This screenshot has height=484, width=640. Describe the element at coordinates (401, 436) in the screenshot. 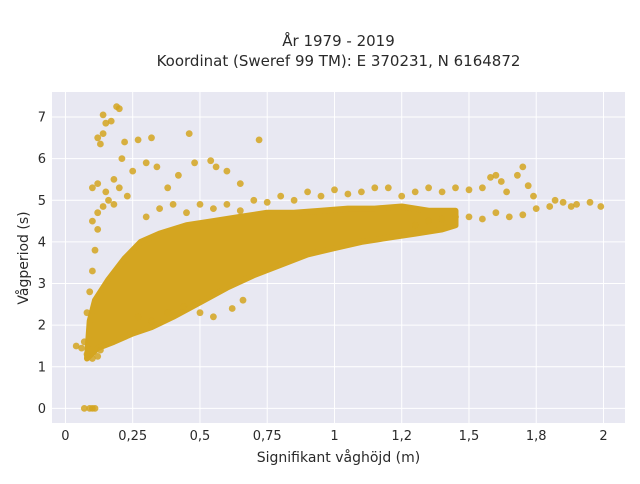

I see `x-tick-label: 1,2` at that location.